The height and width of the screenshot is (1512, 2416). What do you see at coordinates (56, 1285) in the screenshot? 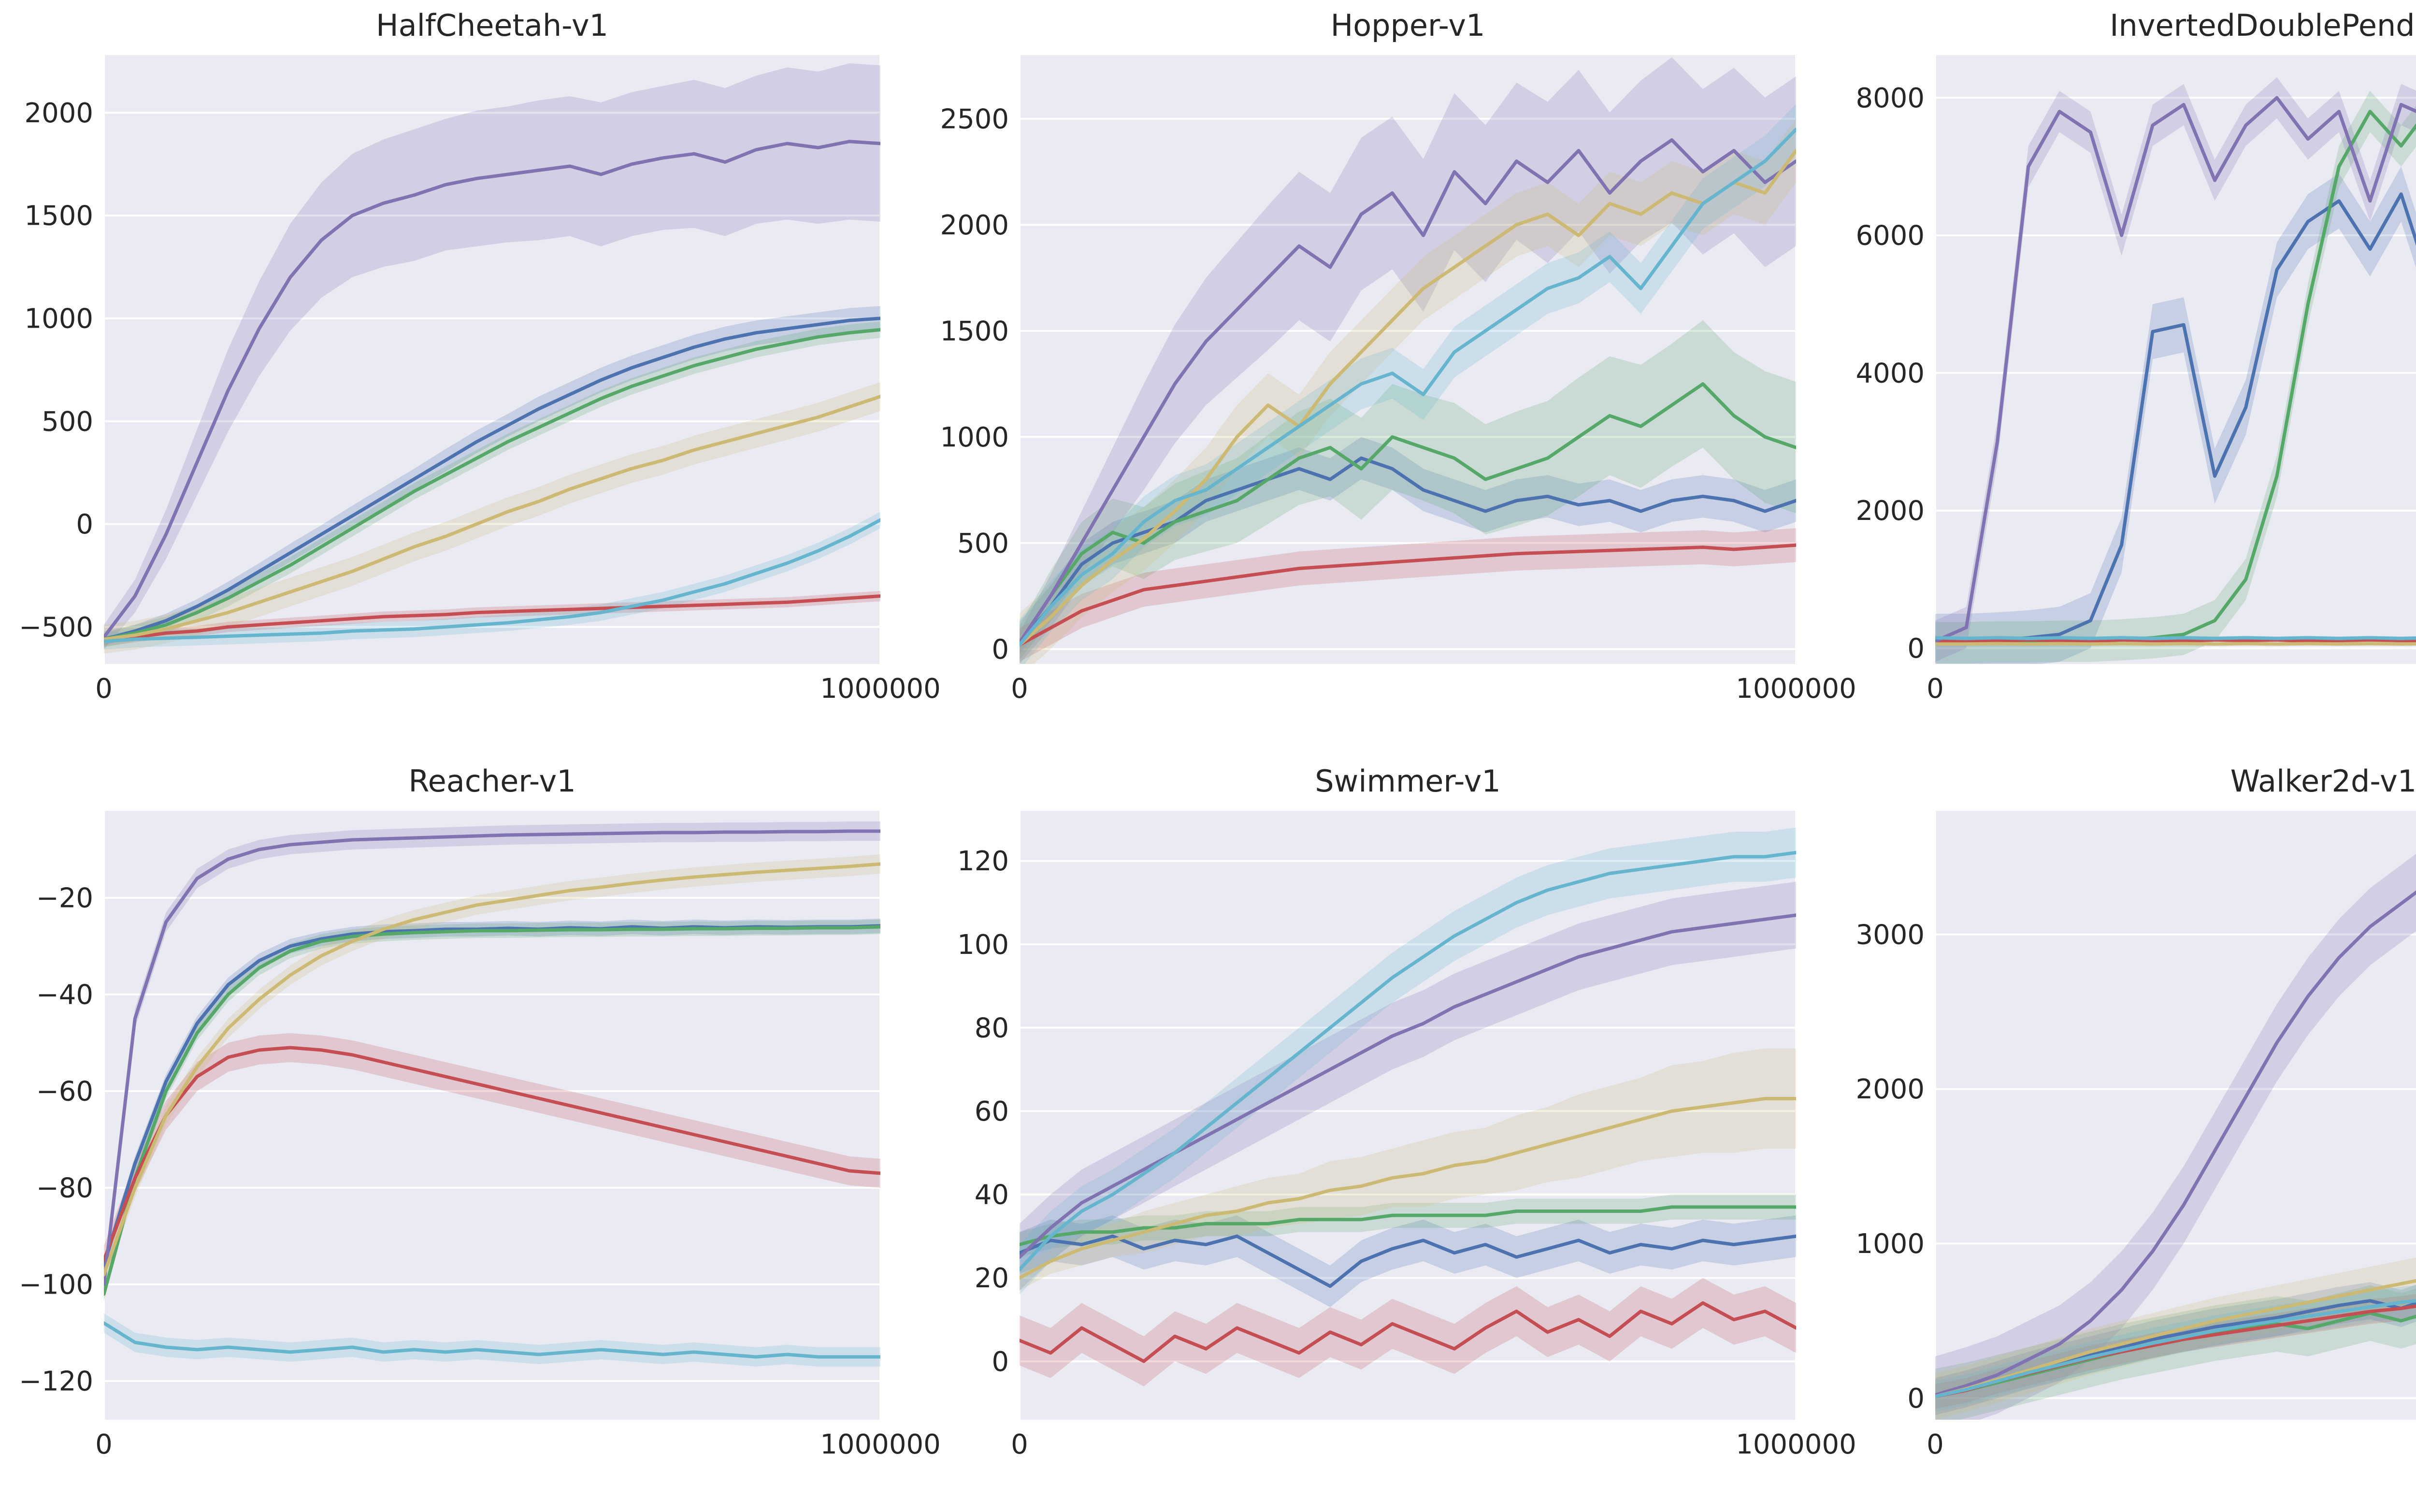
I see `y-tick-label: −100` at bounding box center [56, 1285].